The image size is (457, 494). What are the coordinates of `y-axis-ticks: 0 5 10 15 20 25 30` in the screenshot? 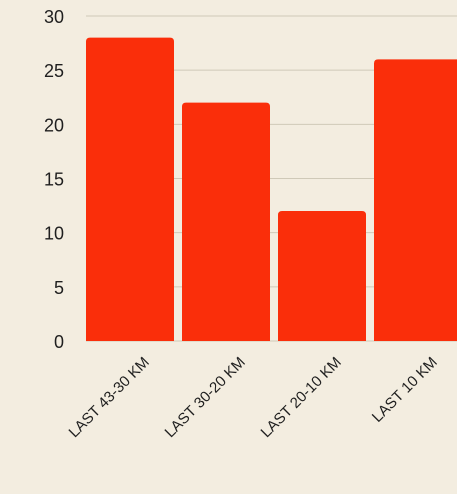 It's located at (54, 179).